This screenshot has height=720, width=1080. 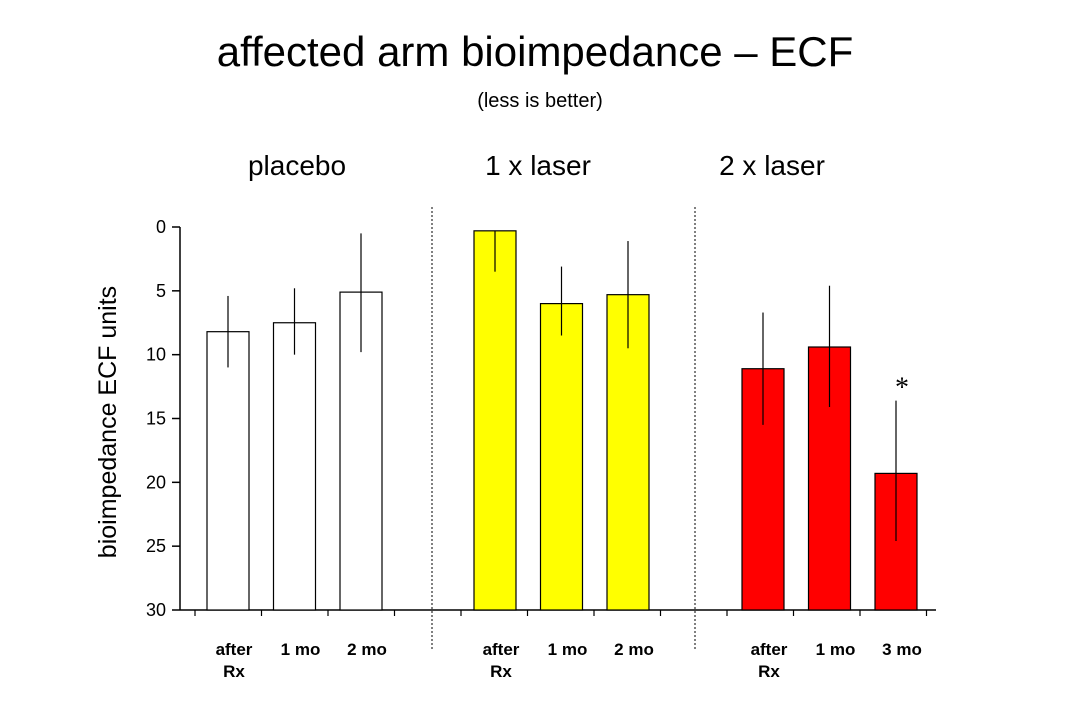 What do you see at coordinates (108, 422) in the screenshot?
I see `y-axis-label: bioimpedance ECF units` at bounding box center [108, 422].